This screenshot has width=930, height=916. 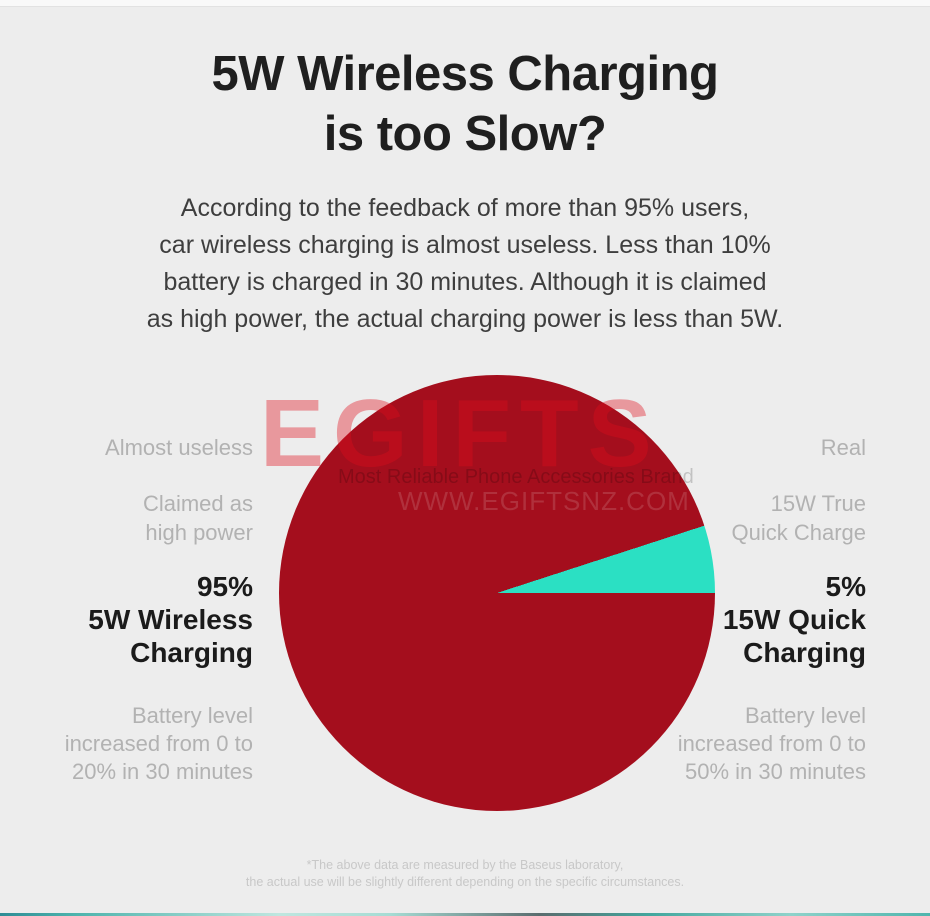 What do you see at coordinates (798, 532) in the screenshot?
I see `right-claim-line2: Quick Charge` at bounding box center [798, 532].